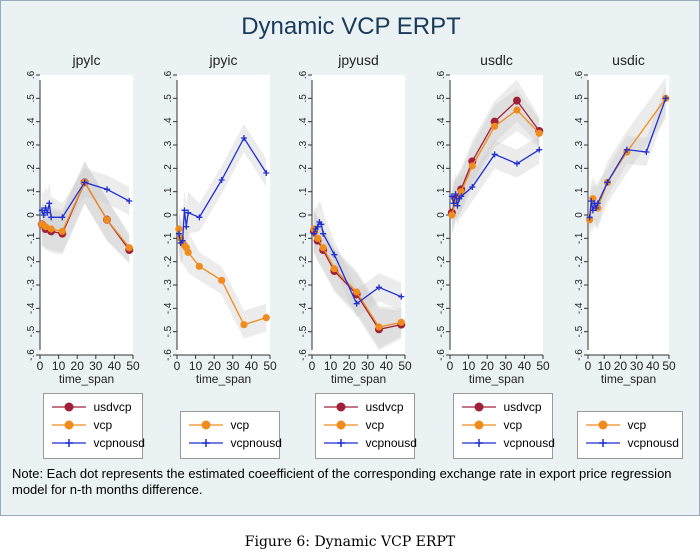 The height and width of the screenshot is (557, 700). Describe the element at coordinates (351, 26) in the screenshot. I see `figure-title: Dynamic VCP ERPT` at that location.